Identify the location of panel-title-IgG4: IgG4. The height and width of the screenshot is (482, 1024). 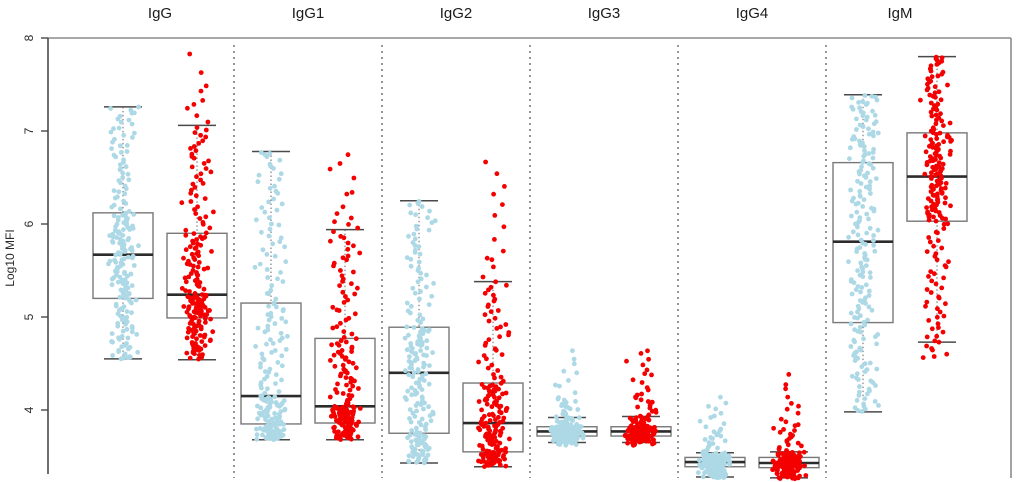
(752, 13).